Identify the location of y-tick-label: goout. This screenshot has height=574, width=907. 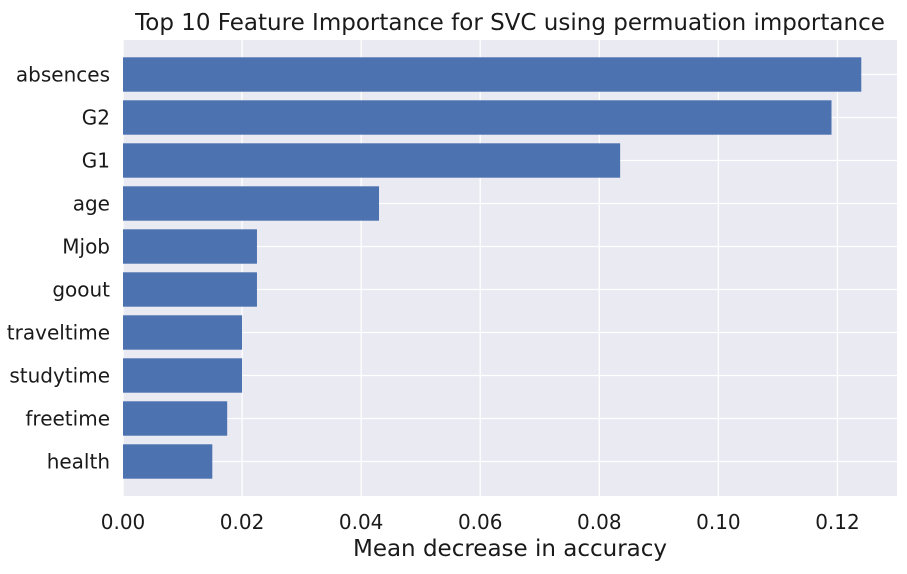
(81, 290).